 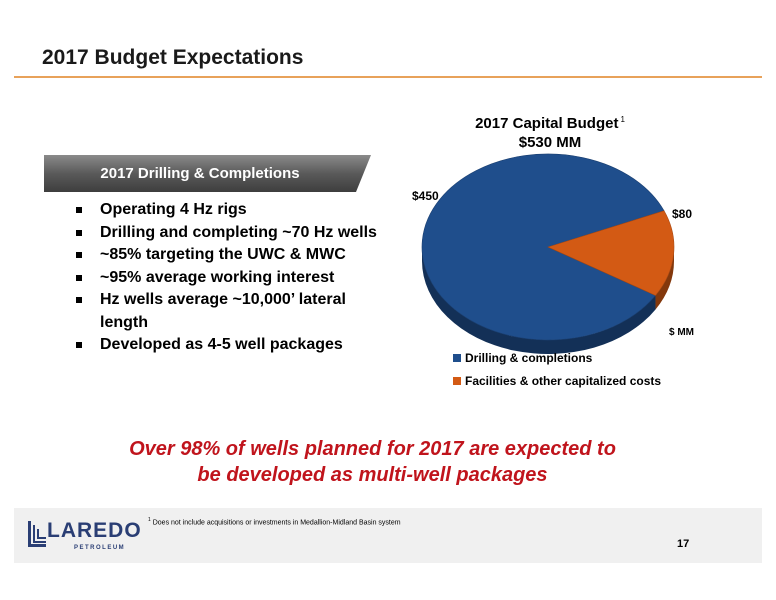 What do you see at coordinates (94, 530) in the screenshot?
I see `logo-wordmark: LAREDO` at bounding box center [94, 530].